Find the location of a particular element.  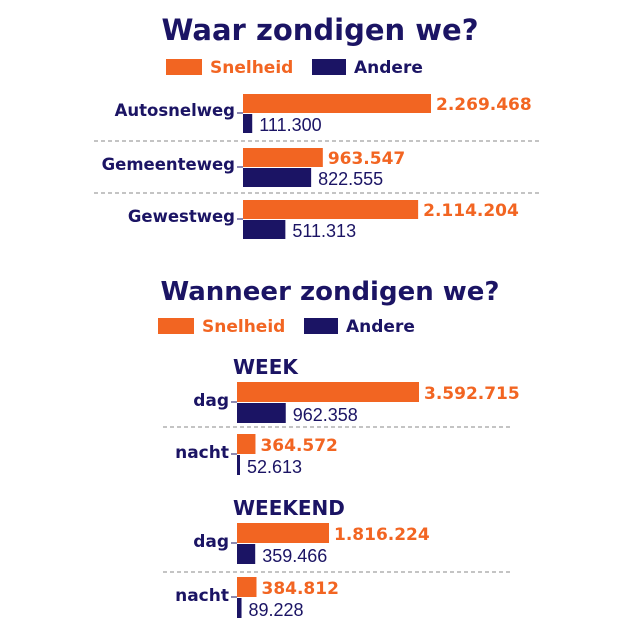

data-label-snelheid-gemeenteweg: 963.547 is located at coordinates (366, 159).